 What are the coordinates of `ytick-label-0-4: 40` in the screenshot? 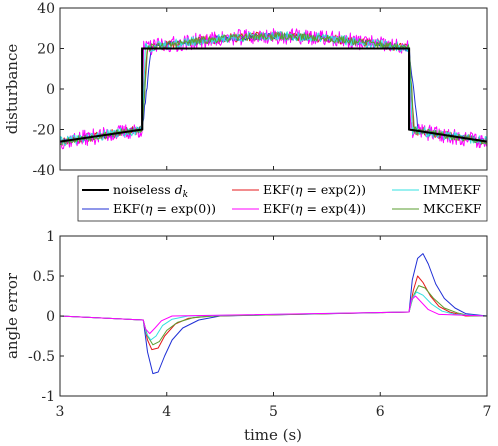 It's located at (46, 9).